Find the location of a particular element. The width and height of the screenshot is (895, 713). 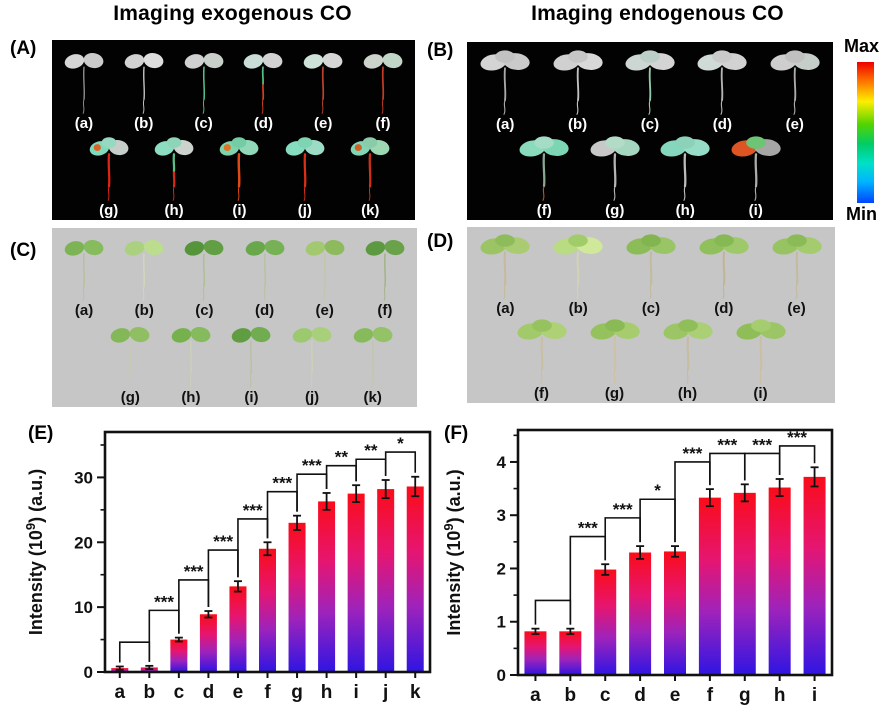

plant-item: (k) is located at coordinates (373, 364).